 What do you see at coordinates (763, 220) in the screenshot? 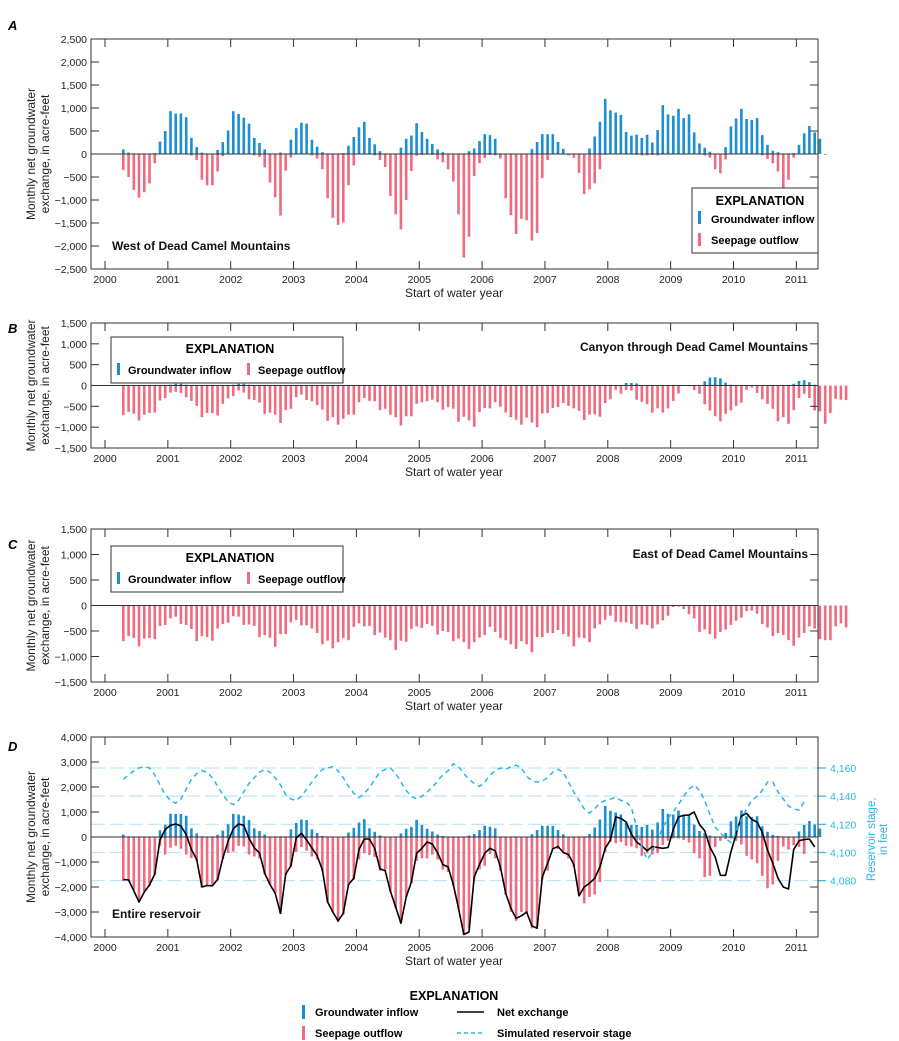
I see `legend-label: Groundwater inflow` at bounding box center [763, 220].